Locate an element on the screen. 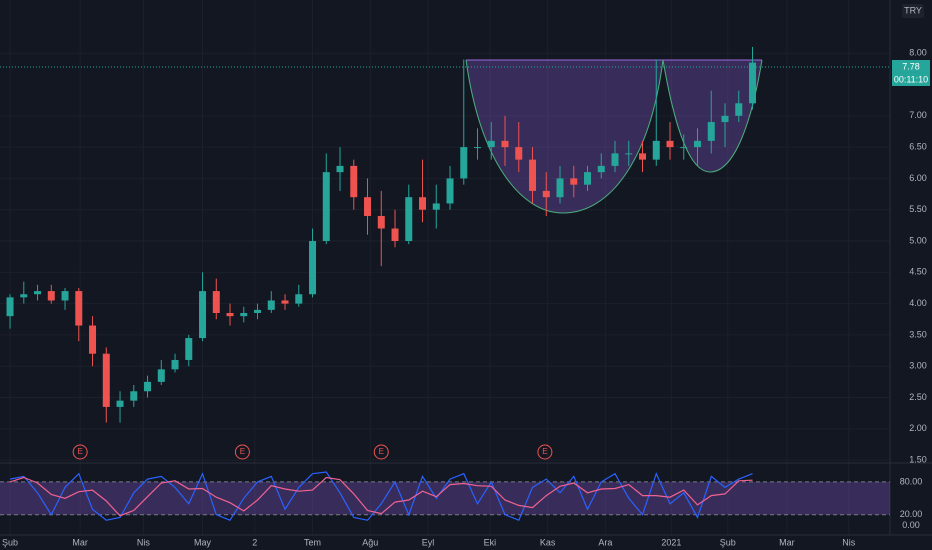  currency-box is located at coordinates (913, 11).